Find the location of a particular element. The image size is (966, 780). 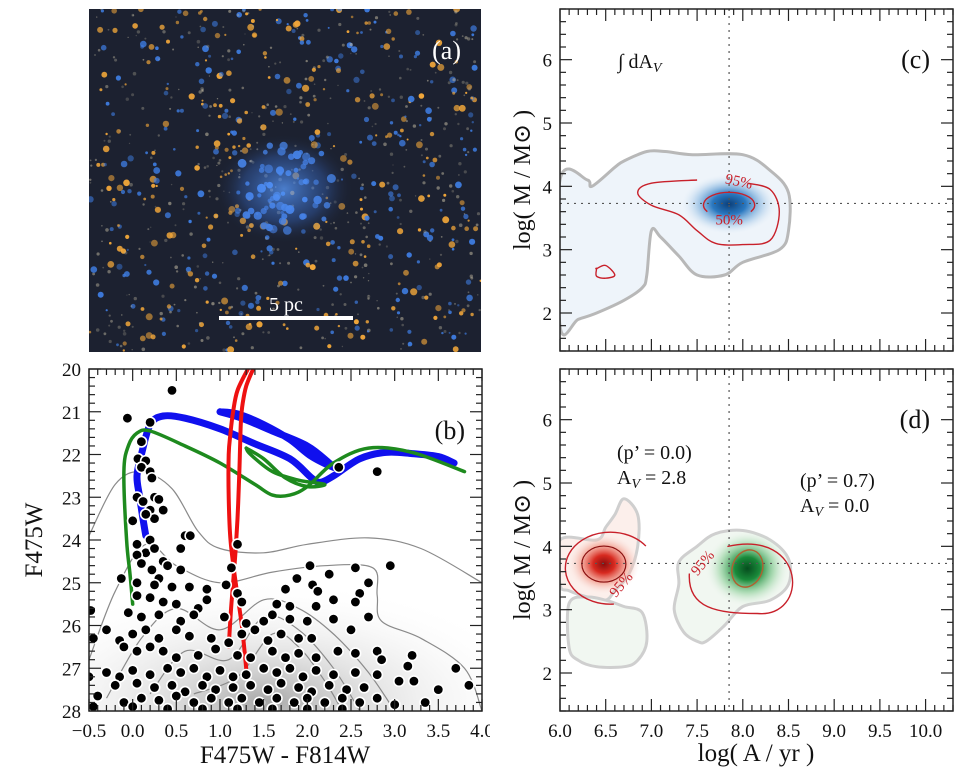

x-axis-label: log( A / yr ) is located at coordinates (756, 753).